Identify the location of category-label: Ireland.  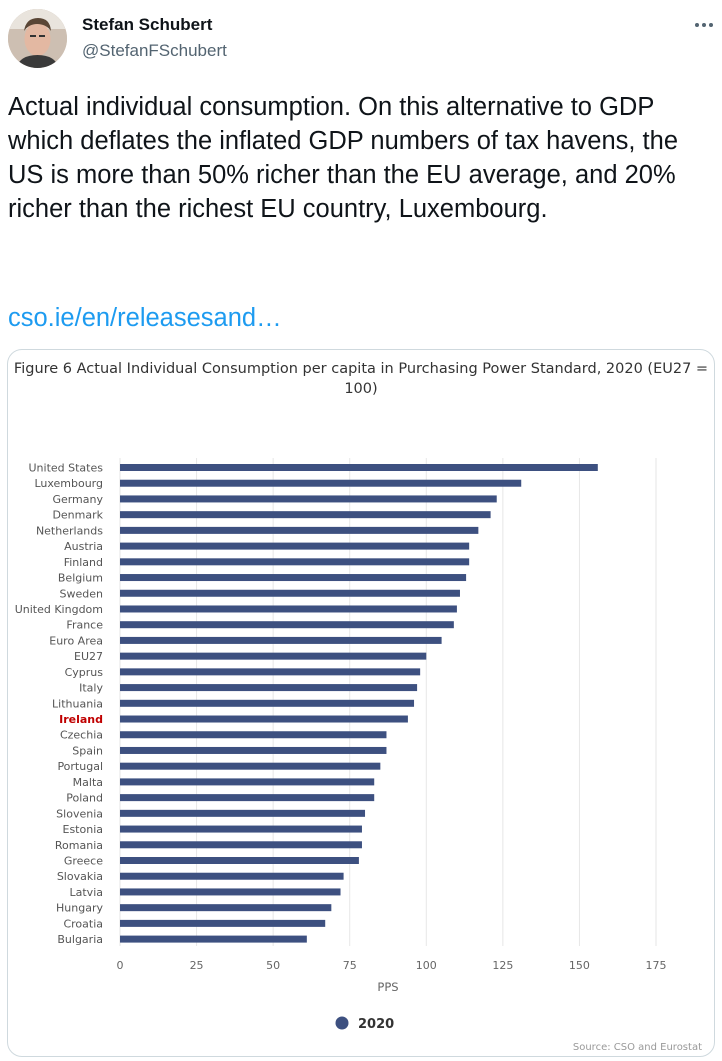
(81, 719).